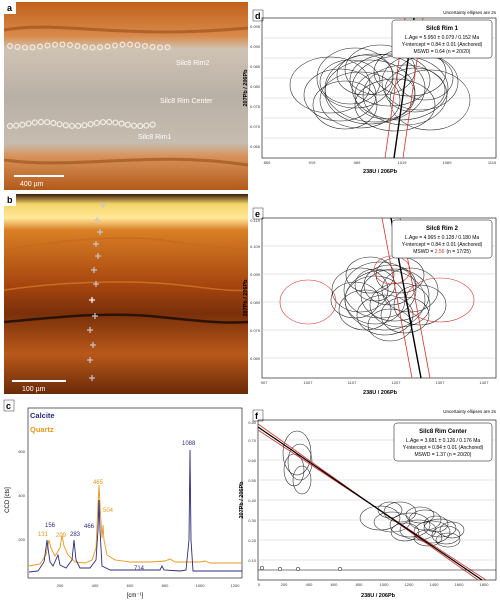 The image size is (500, 604). I want to click on panel-d-ylabel: 207Pb / 206Pb, so click(246, 88).